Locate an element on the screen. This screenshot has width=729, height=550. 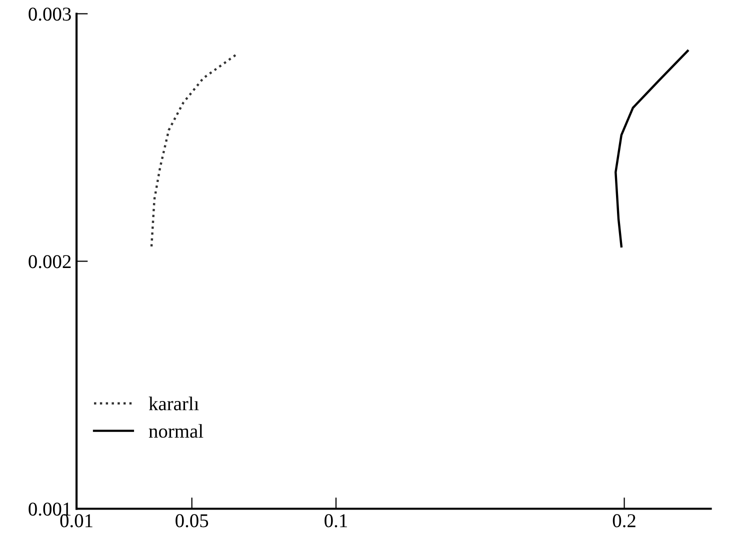
legend-label: normal is located at coordinates (176, 431).